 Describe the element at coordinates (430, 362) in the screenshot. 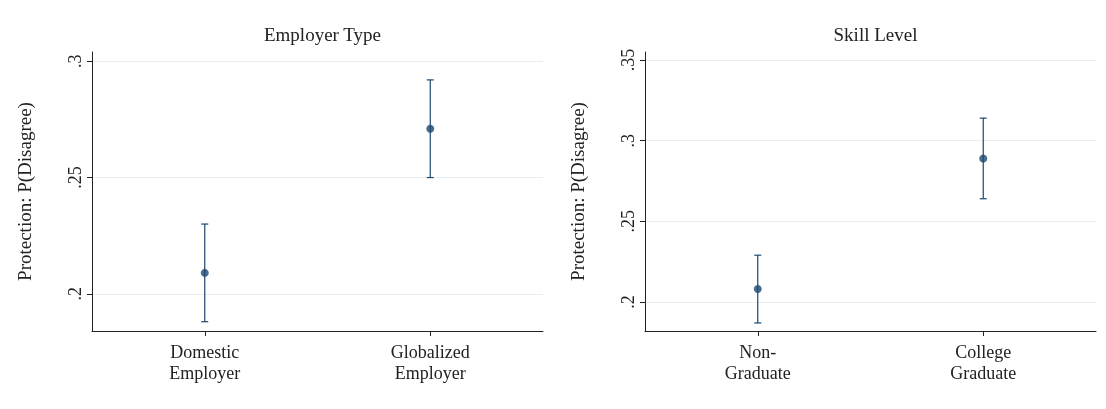

I see `x-tick-label: Globalized Employer` at that location.